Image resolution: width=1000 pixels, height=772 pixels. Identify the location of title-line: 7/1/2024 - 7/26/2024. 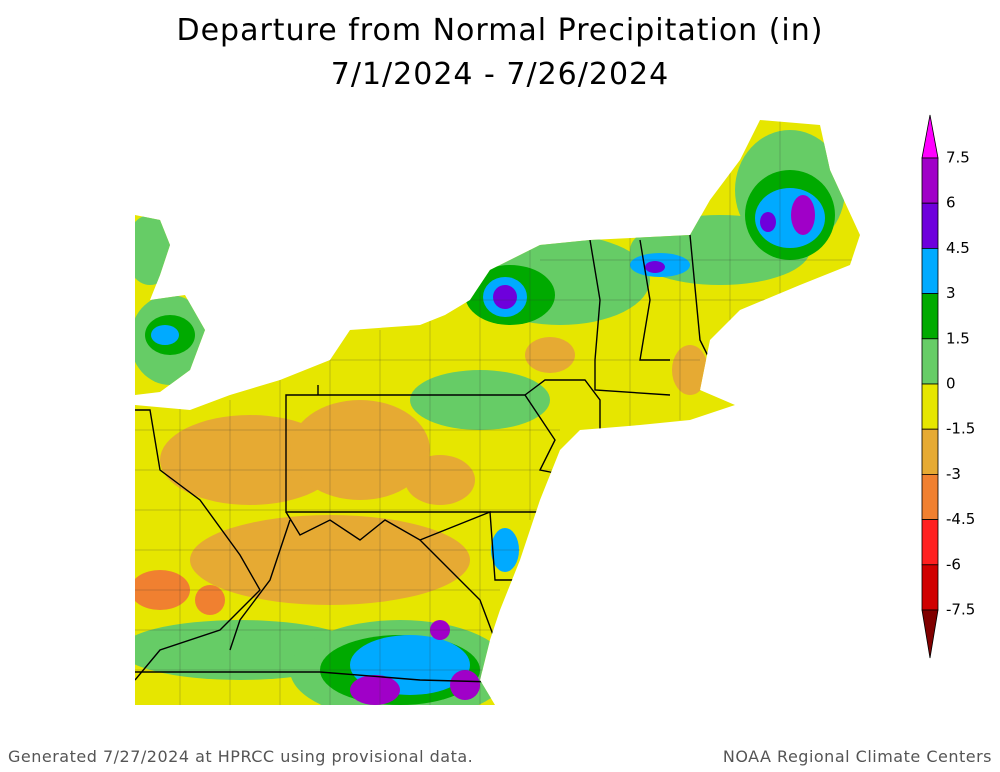
(500, 74).